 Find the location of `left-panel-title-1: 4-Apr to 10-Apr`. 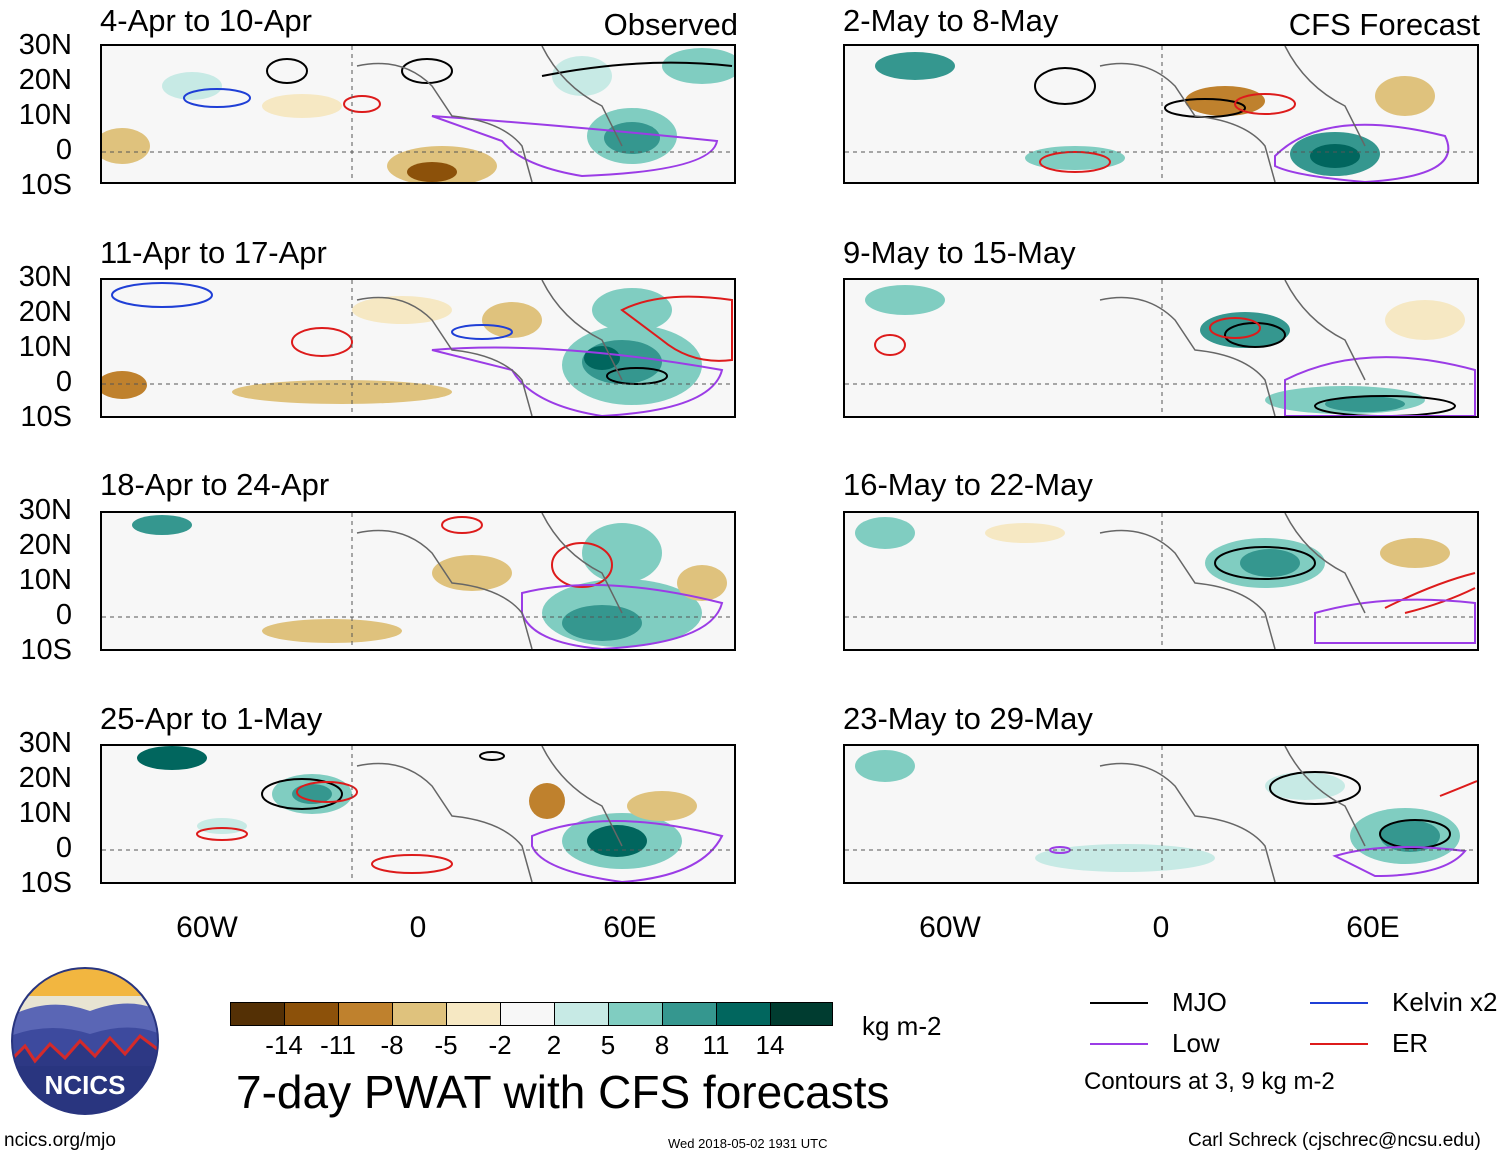

left-panel-title-1: 4-Apr to 10-Apr is located at coordinates (206, 20).